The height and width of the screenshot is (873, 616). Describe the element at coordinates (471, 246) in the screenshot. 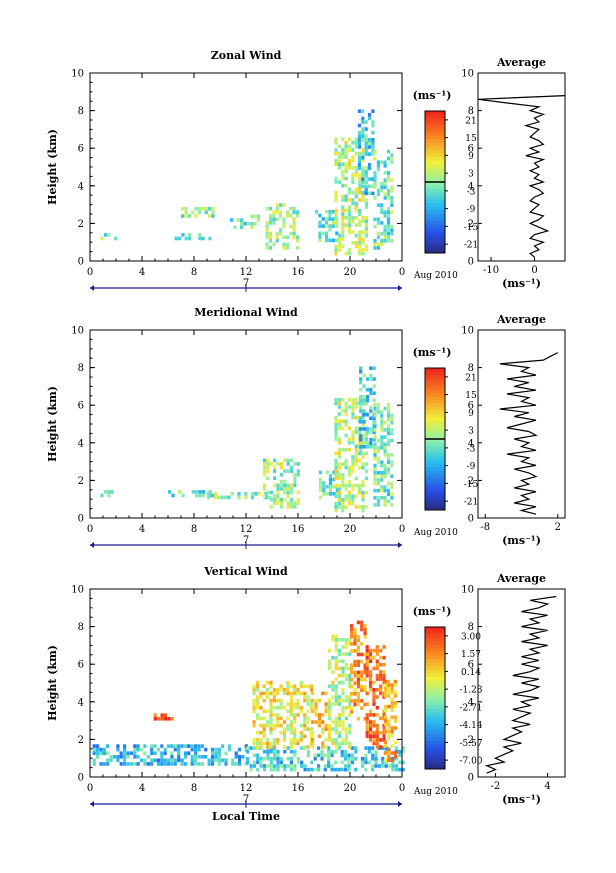

I see `colorbar-tick-label: -21` at that location.